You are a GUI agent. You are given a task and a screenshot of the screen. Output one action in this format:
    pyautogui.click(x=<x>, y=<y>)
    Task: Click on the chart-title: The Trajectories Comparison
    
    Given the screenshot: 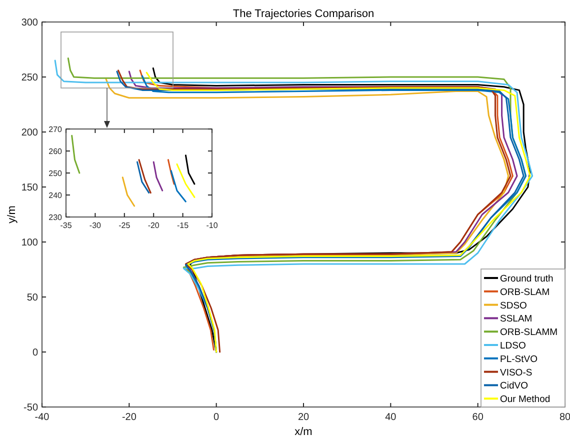 What is the action you would take?
    pyautogui.click(x=303, y=14)
    